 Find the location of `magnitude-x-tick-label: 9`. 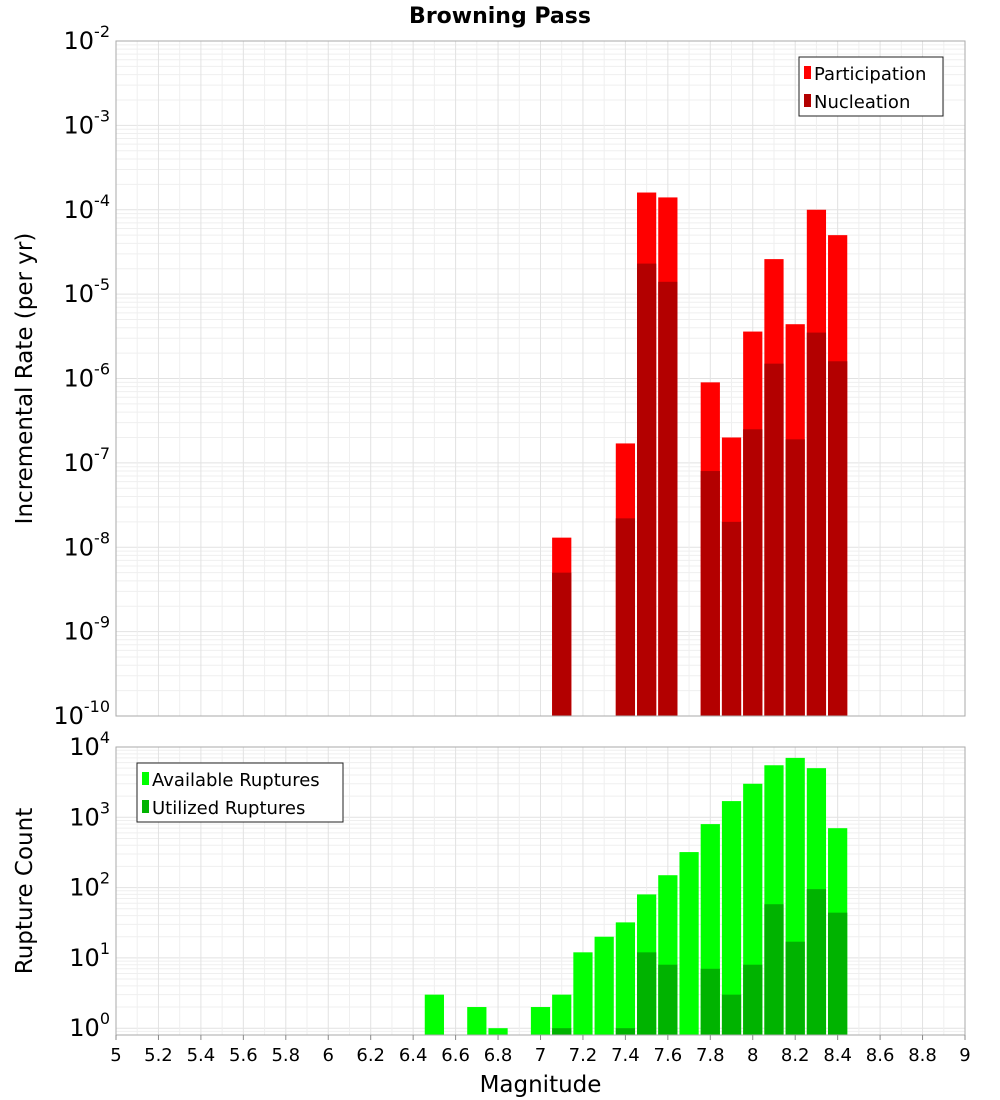

magnitude-x-tick-label: 9 is located at coordinates (964, 1055).